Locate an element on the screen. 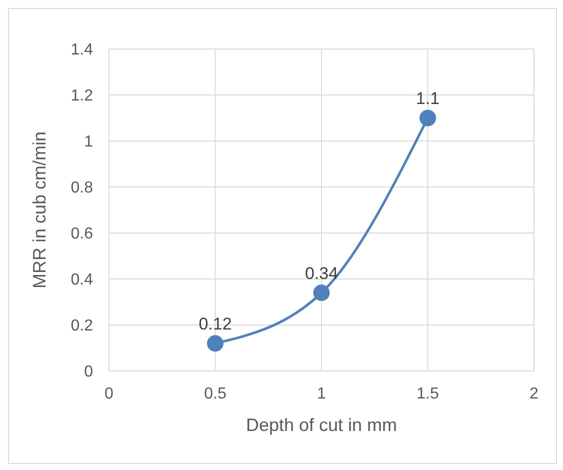 The width and height of the screenshot is (563, 470). y-tick-label: 0 is located at coordinates (89, 372).